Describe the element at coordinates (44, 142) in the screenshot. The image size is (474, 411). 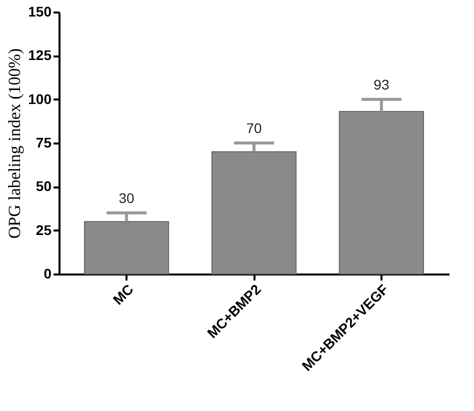
I see `y-tick-label: 75` at that location.